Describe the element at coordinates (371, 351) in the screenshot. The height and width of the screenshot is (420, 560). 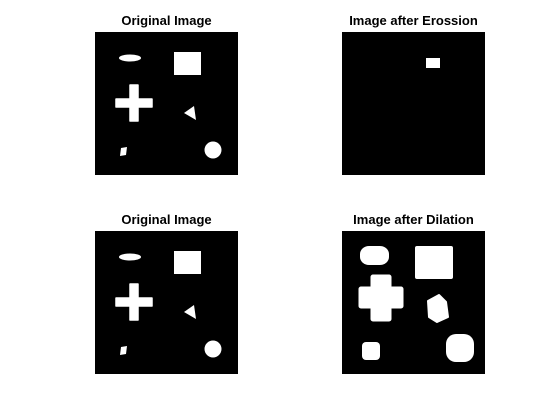
I see `shape-dilated-small-quad` at that location.